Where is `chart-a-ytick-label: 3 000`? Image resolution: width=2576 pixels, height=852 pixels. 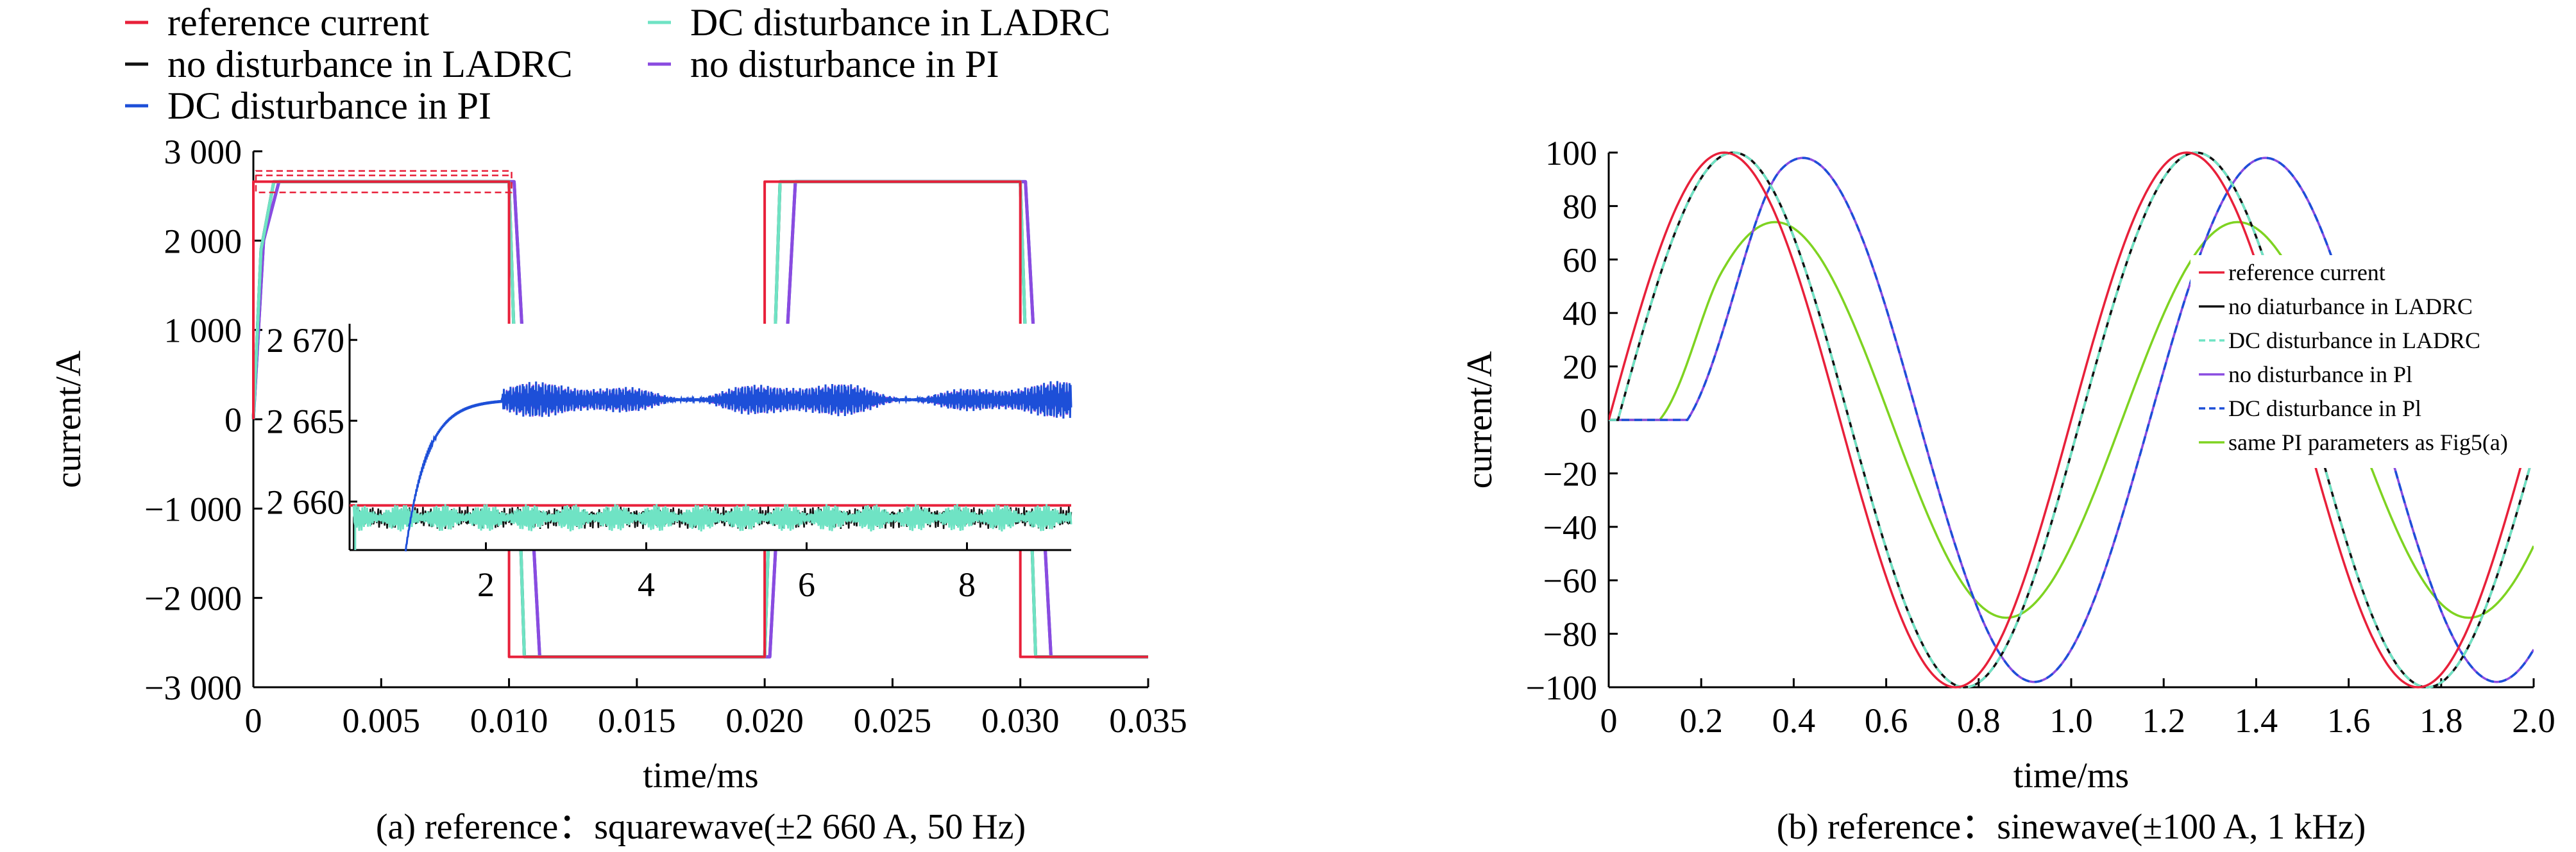 chart-a-ytick-label: 3 000 is located at coordinates (203, 152).